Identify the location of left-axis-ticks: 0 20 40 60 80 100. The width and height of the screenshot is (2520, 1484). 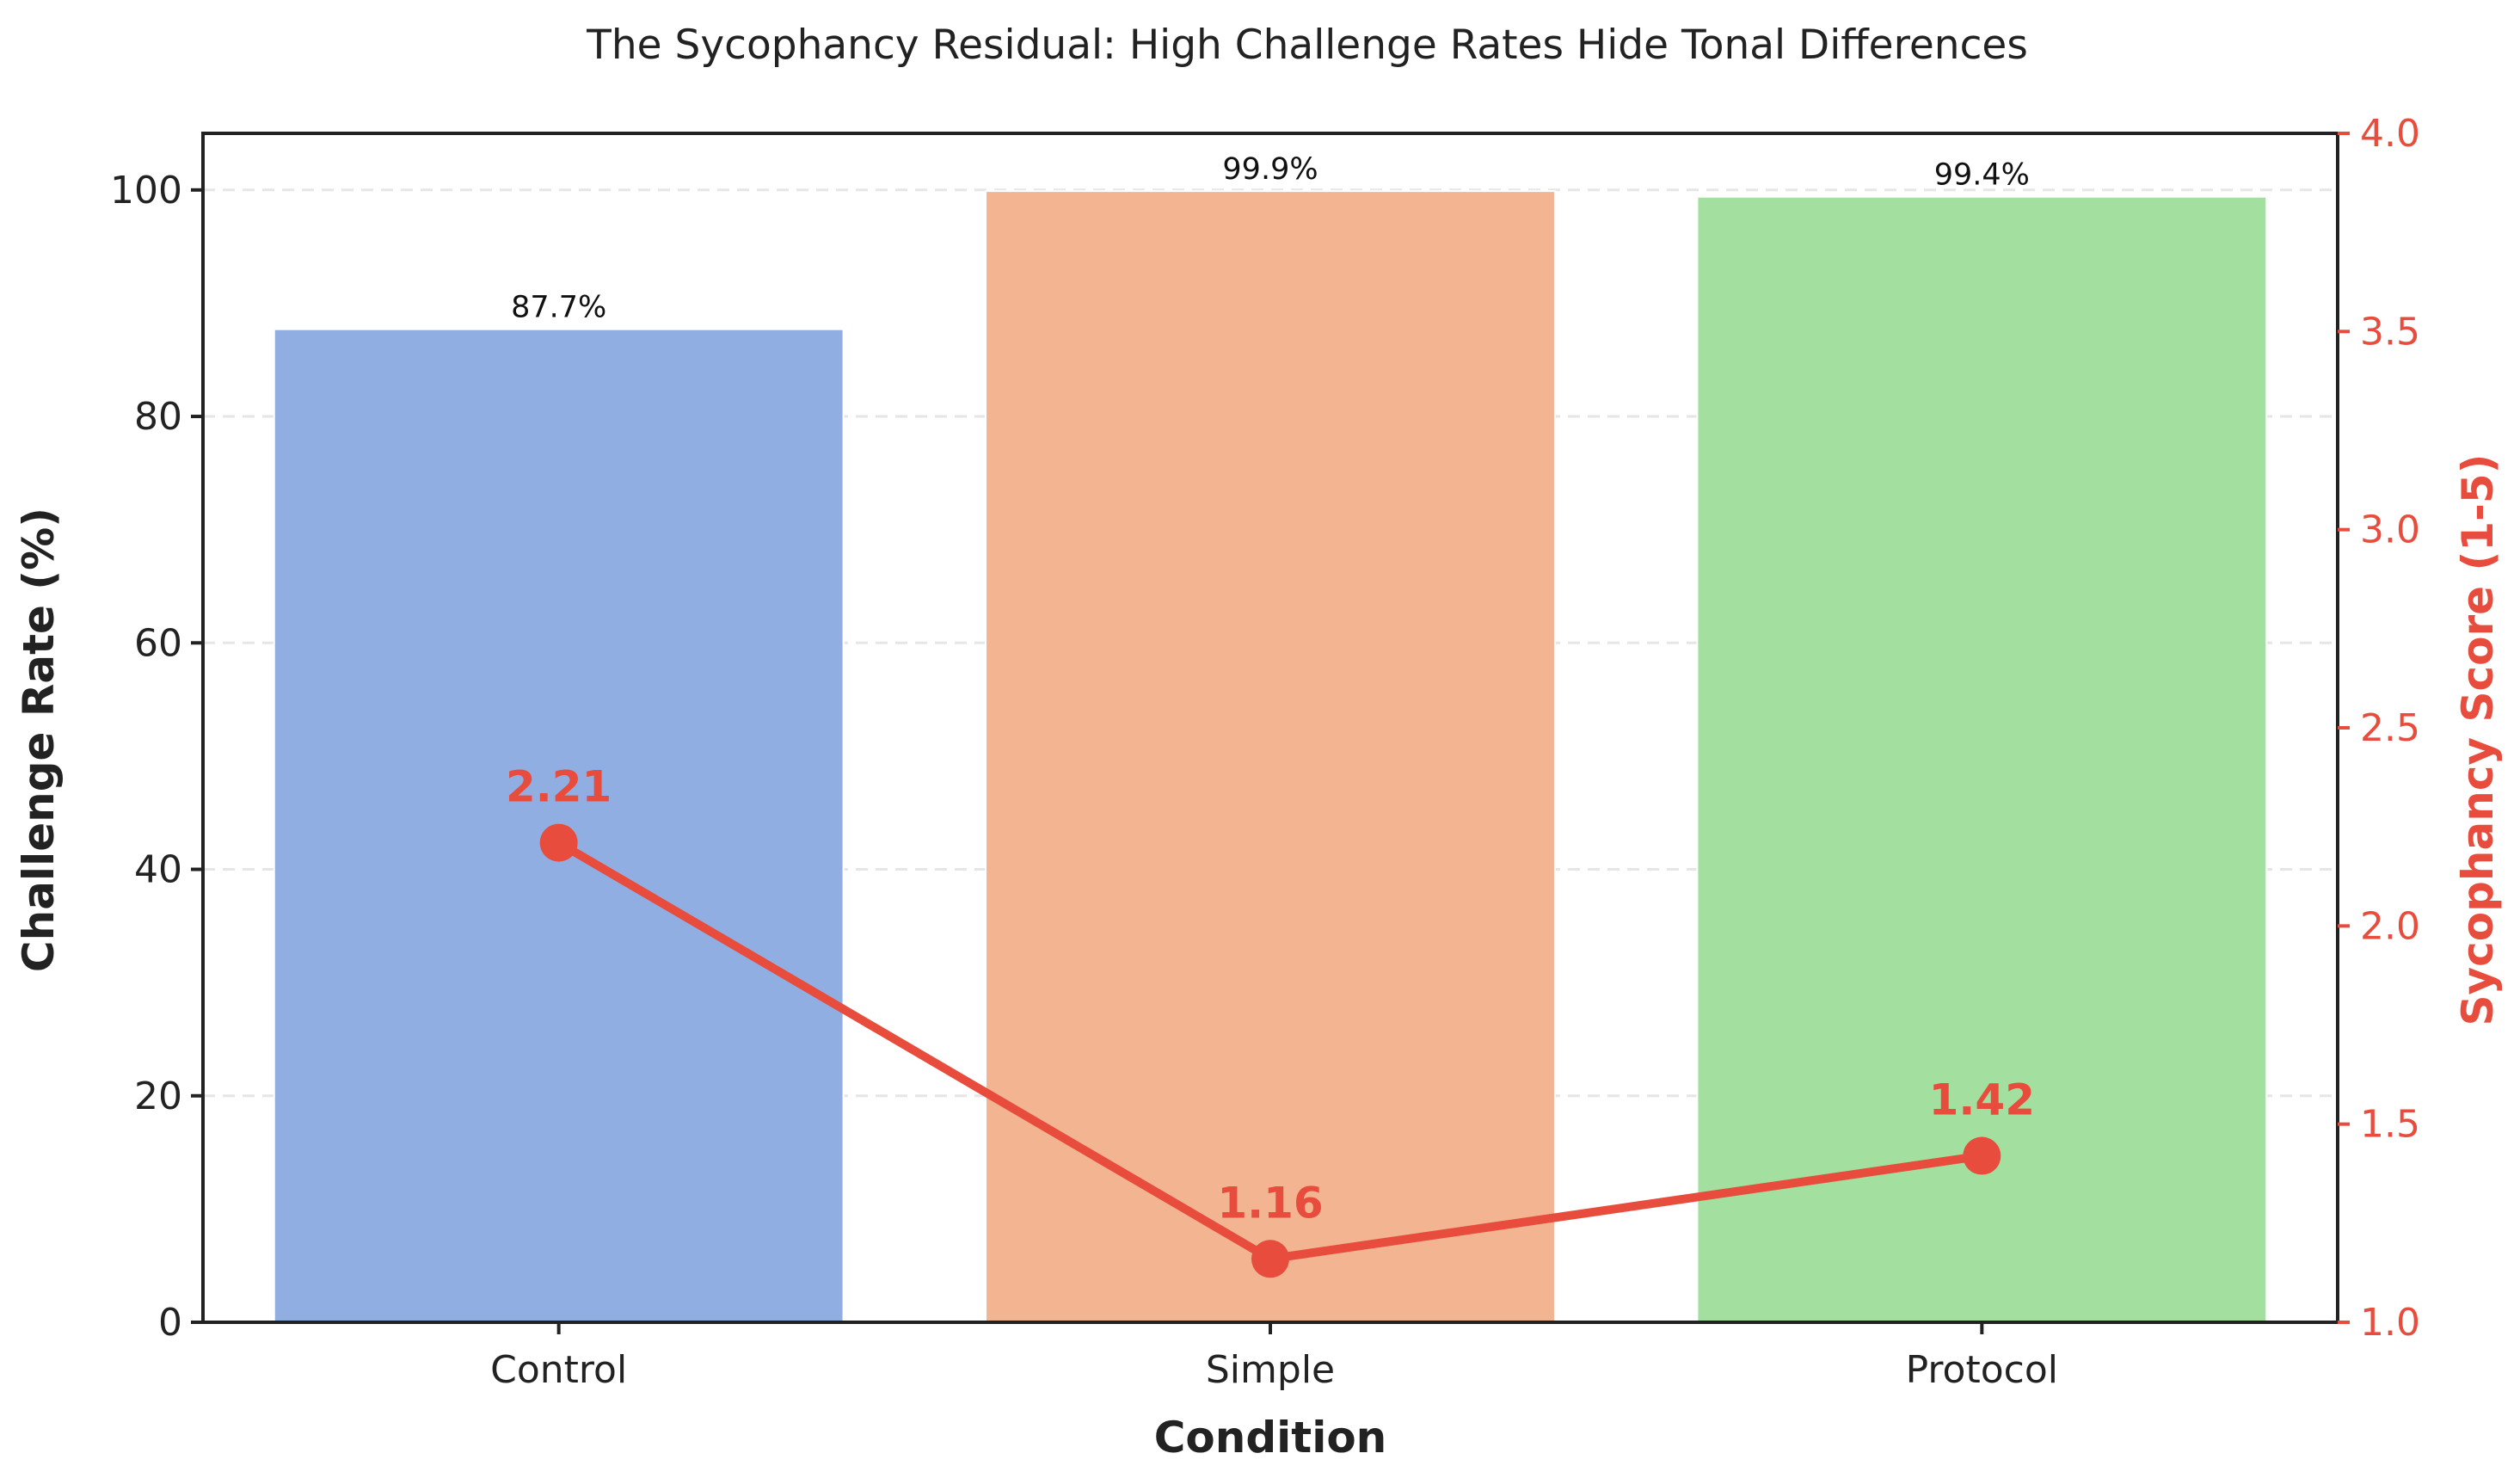
(156, 757).